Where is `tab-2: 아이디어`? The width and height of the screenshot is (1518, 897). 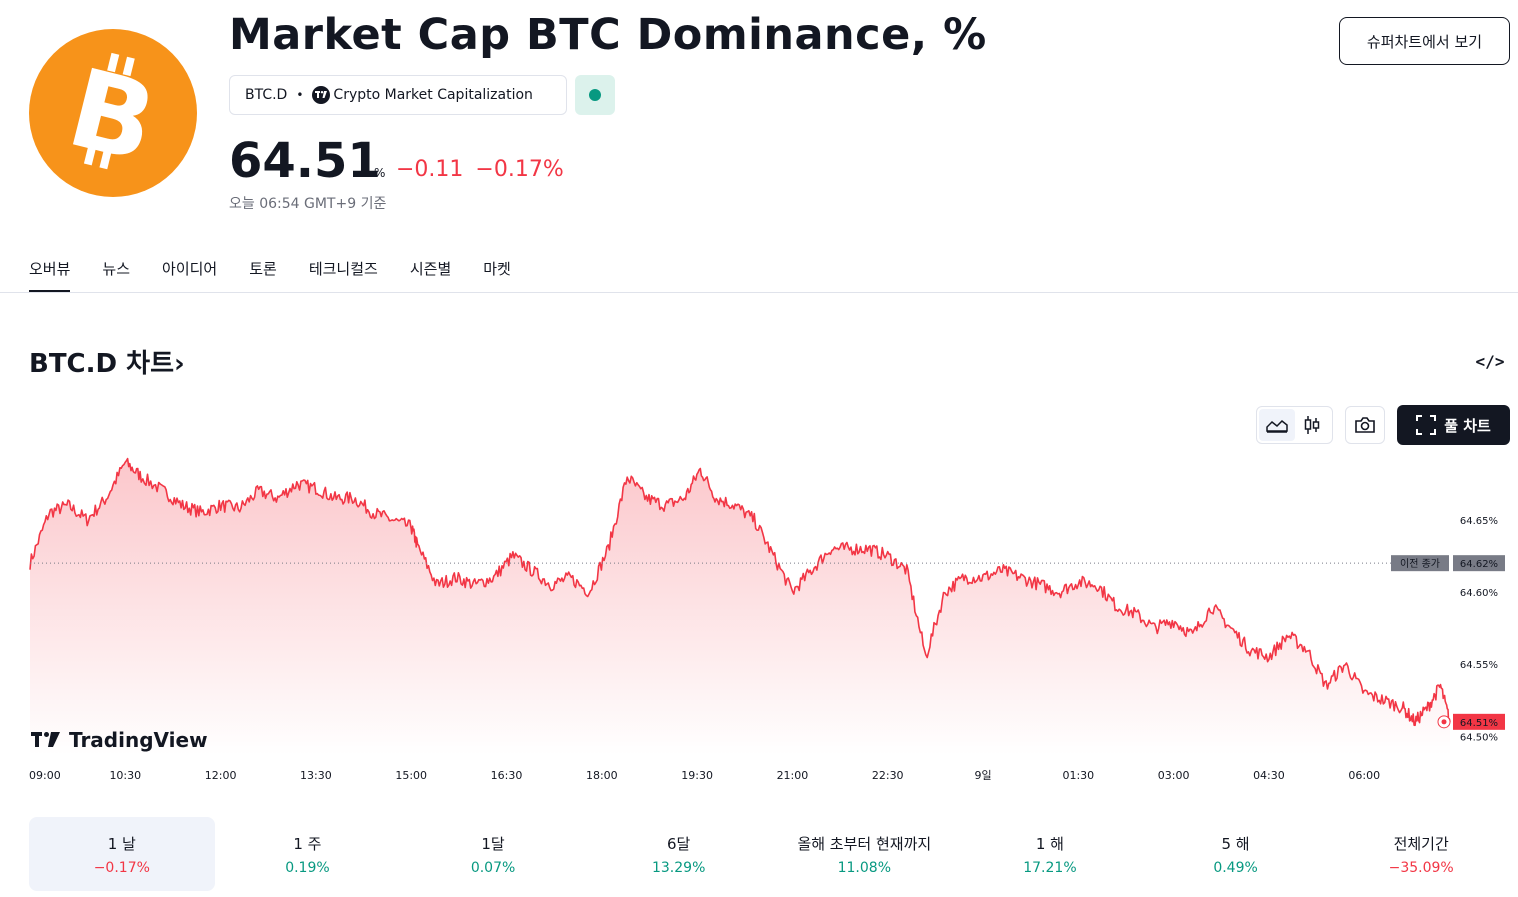 tab-2: 아이디어 is located at coordinates (190, 269).